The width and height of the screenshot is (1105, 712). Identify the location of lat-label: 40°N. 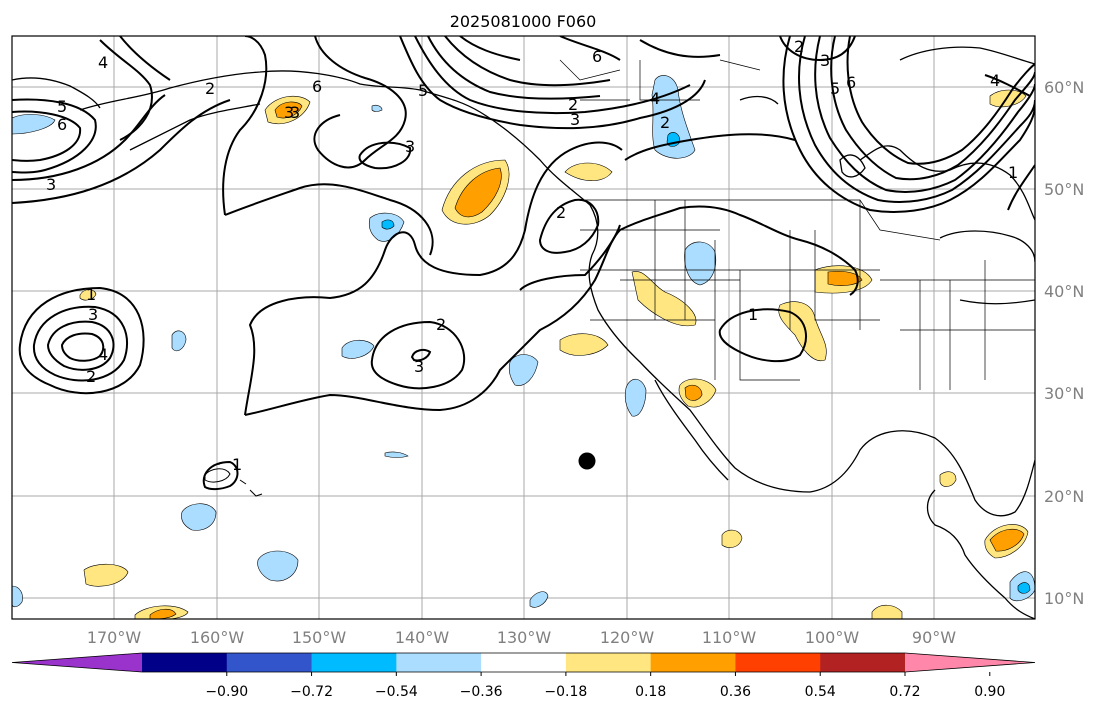
(1064, 291).